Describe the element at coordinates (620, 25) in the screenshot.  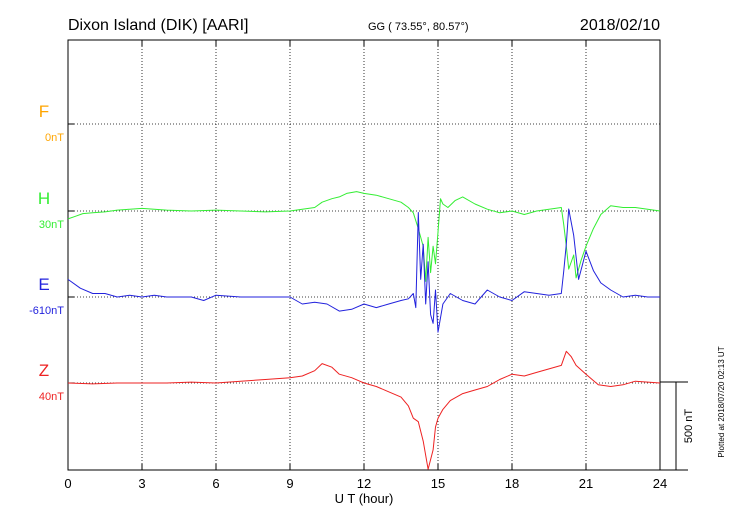
I see `date-label: 2018/02/10` at that location.